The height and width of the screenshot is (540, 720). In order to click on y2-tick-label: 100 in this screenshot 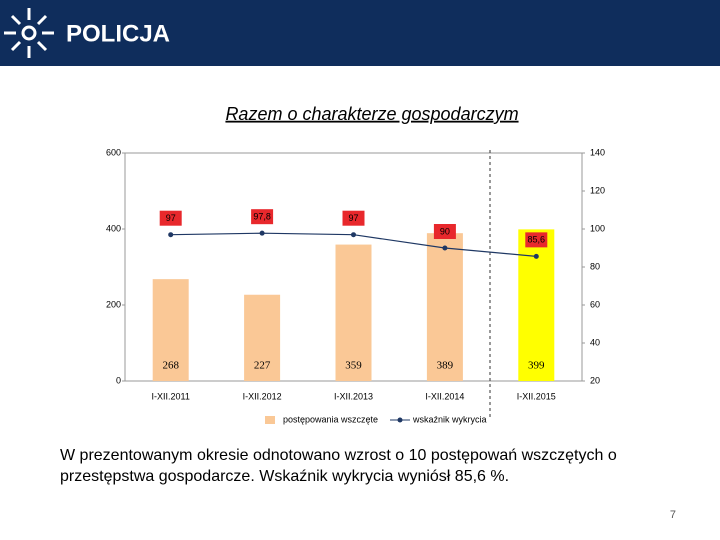, I will do `click(597, 228)`.